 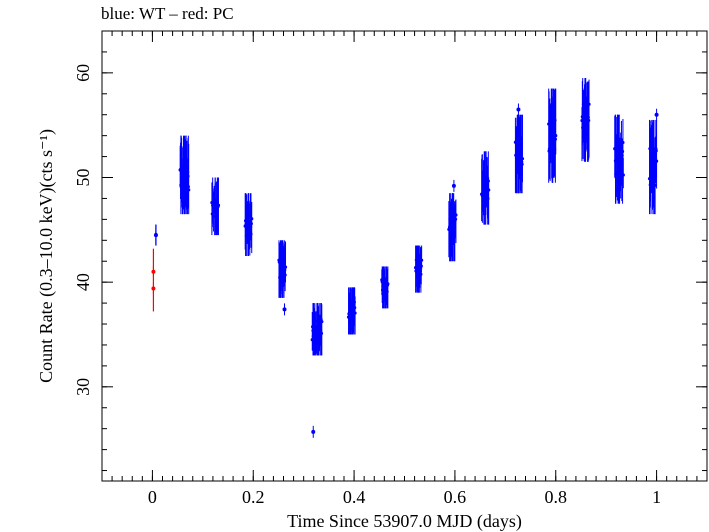 What do you see at coordinates (152, 497) in the screenshot?
I see `x-tick-label: 0` at bounding box center [152, 497].